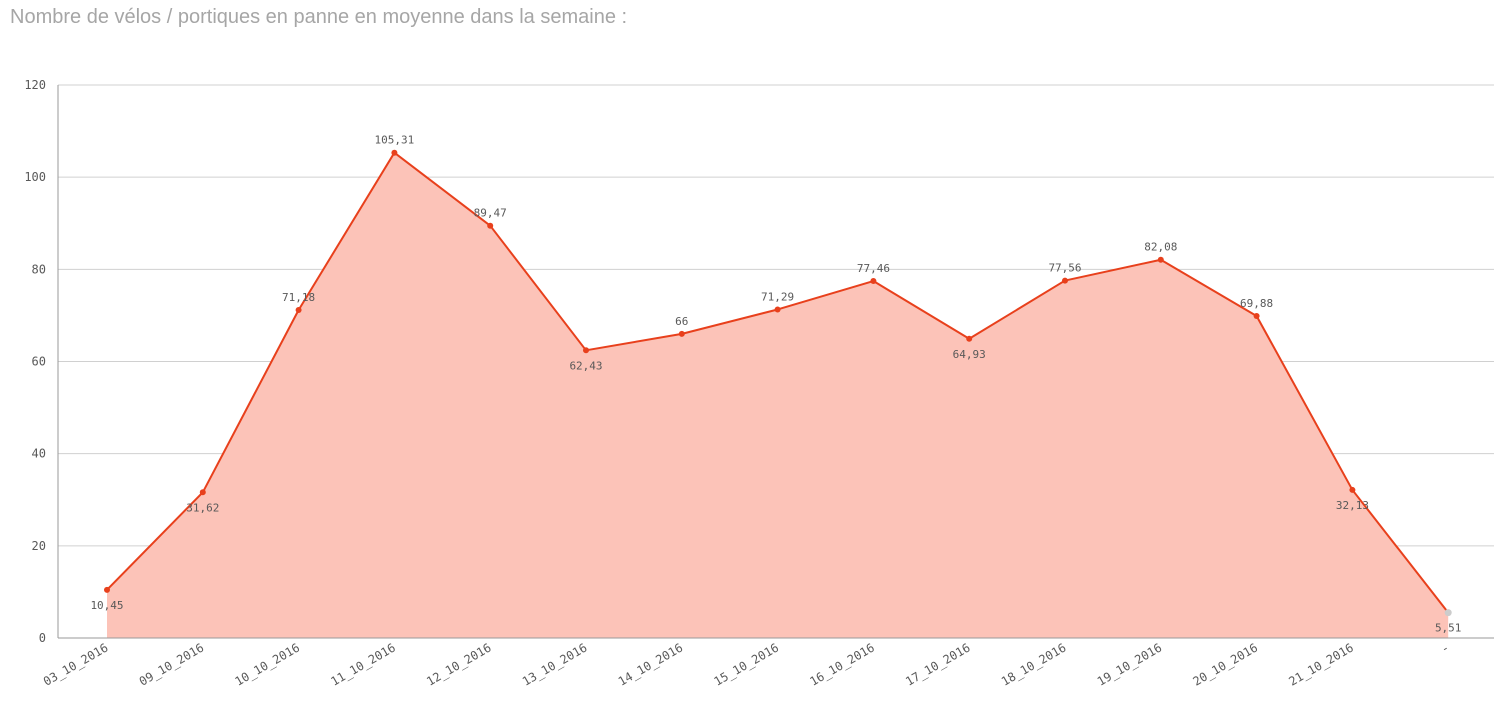 Image resolution: width=1499 pixels, height=723 pixels. I want to click on y-tick-label: 60, so click(39, 362).